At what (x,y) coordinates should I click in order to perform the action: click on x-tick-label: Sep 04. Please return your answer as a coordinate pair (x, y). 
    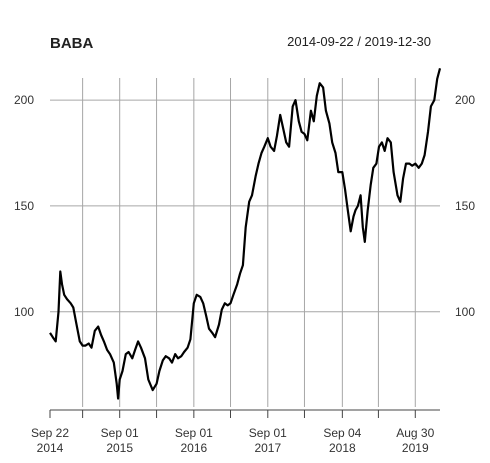
    Looking at the image, I should click on (342, 433).